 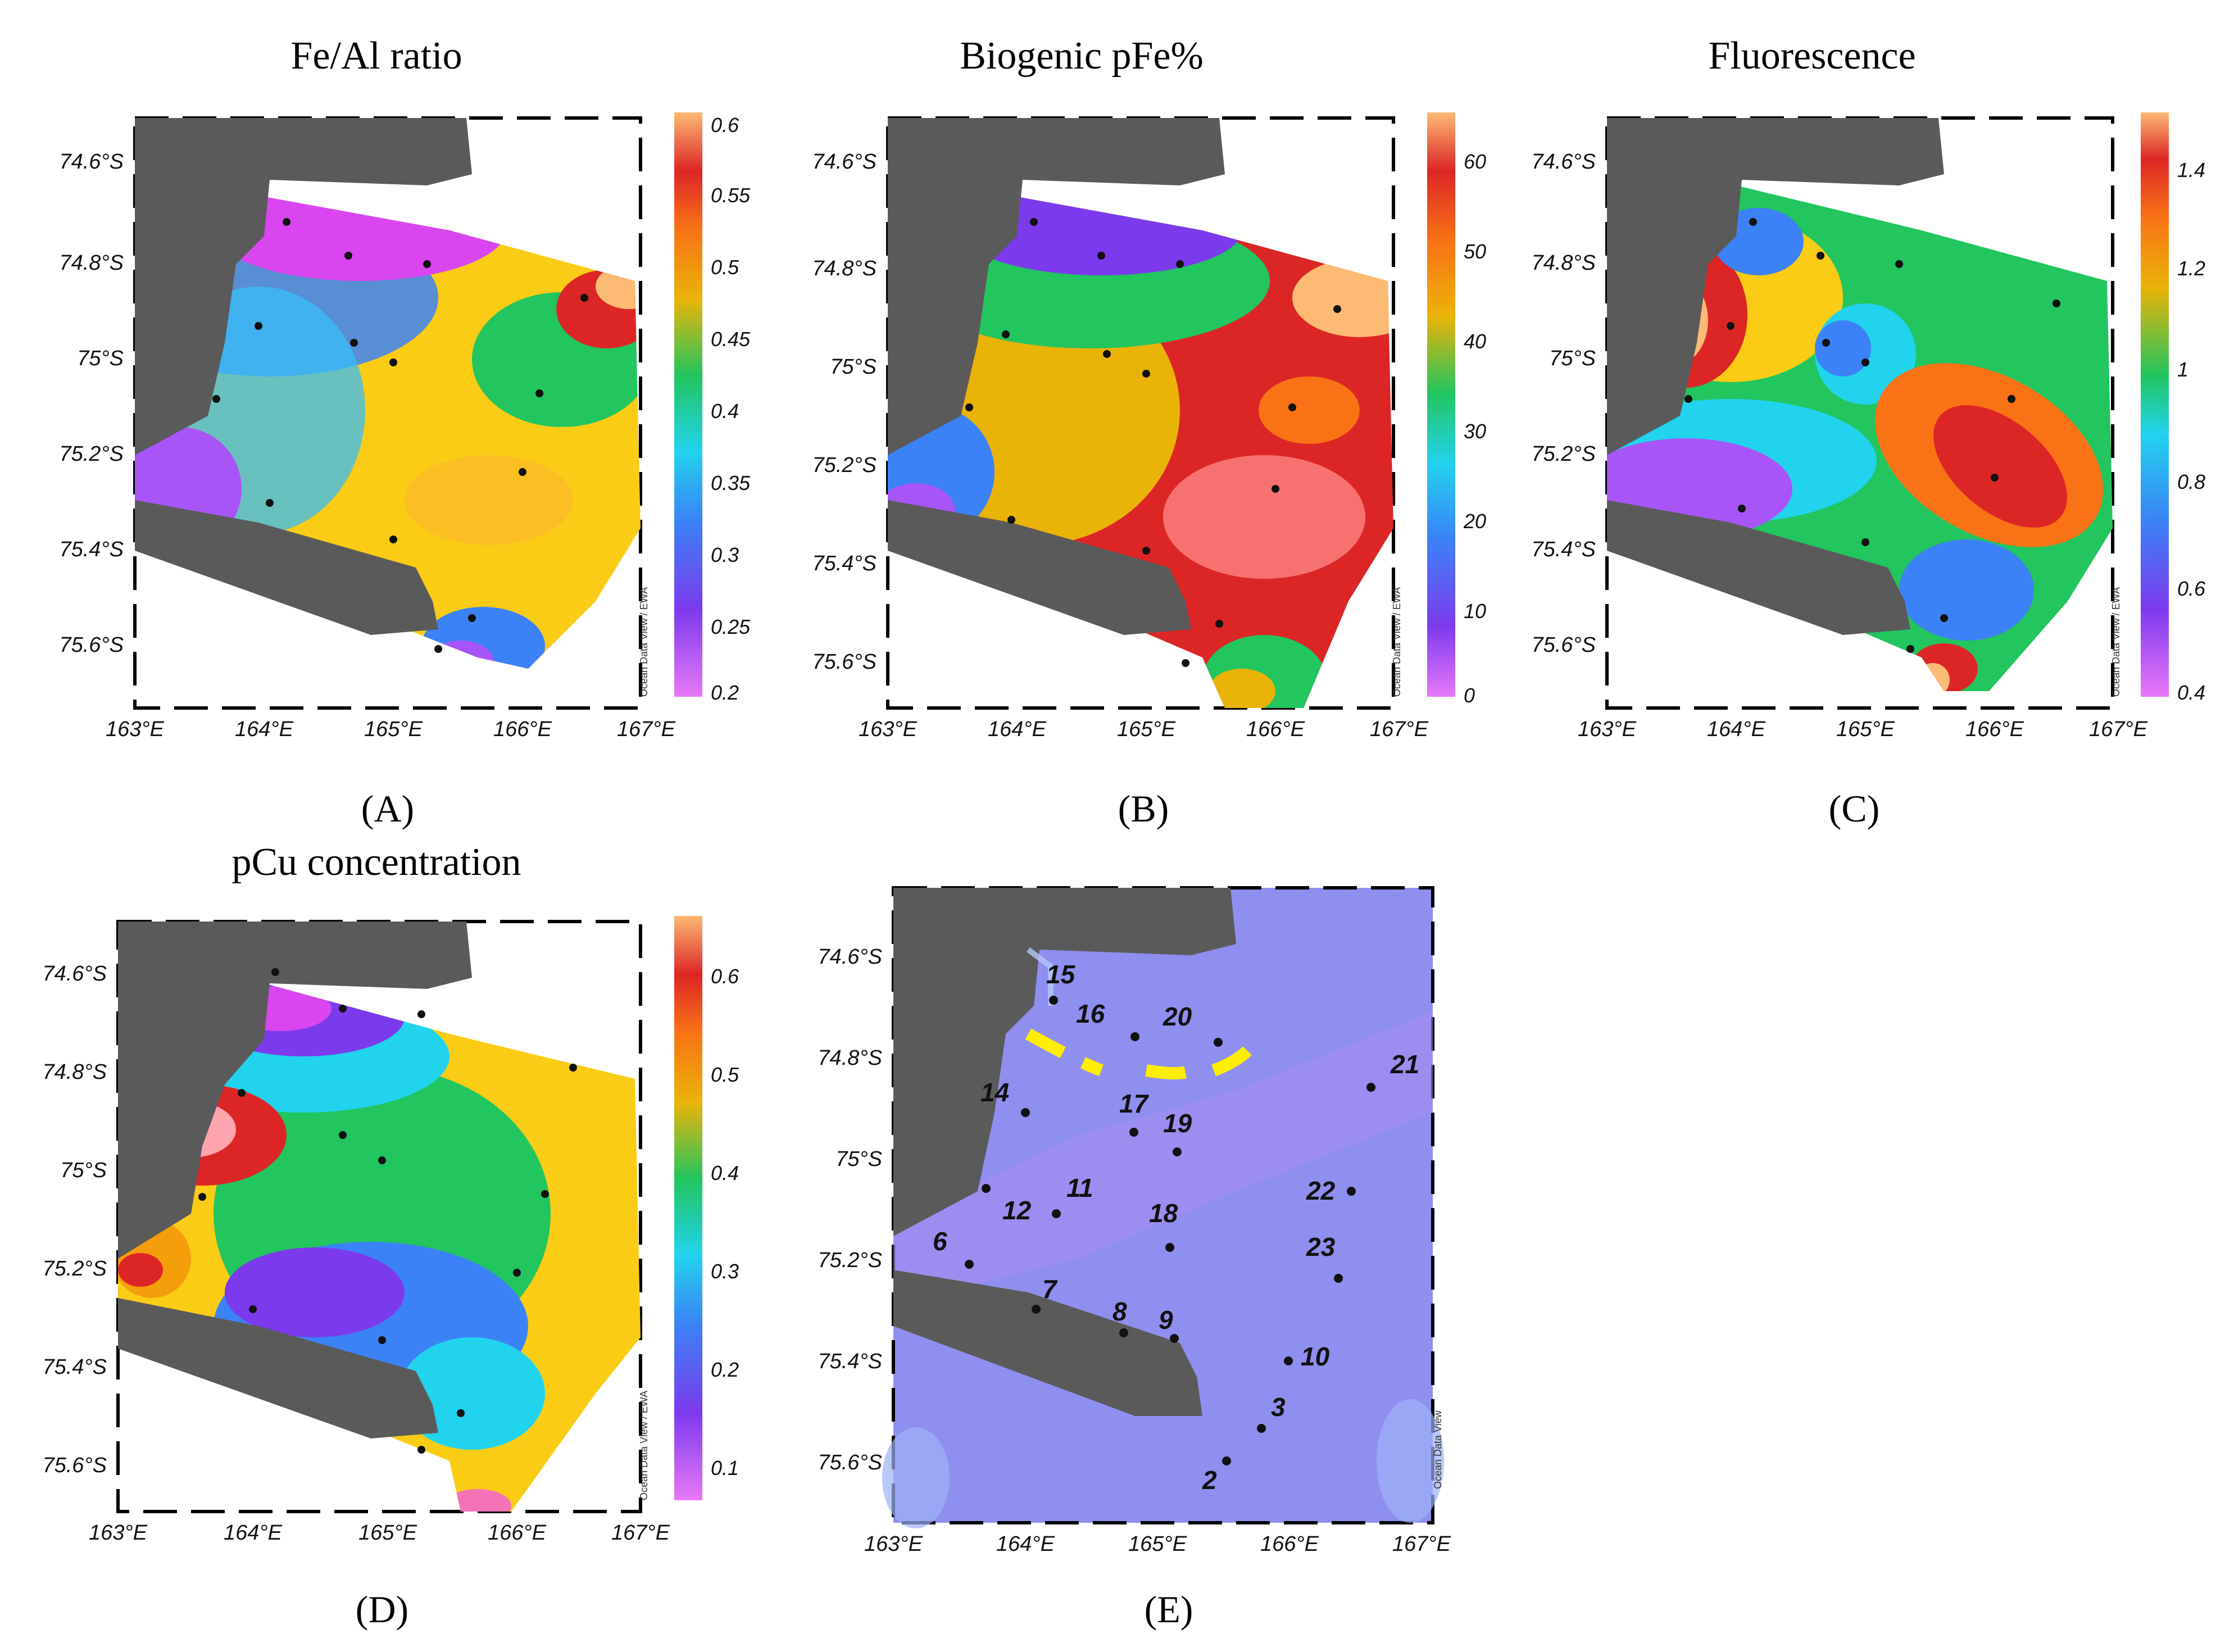 What do you see at coordinates (1321, 1246) in the screenshot?
I see `station-label: 23` at bounding box center [1321, 1246].